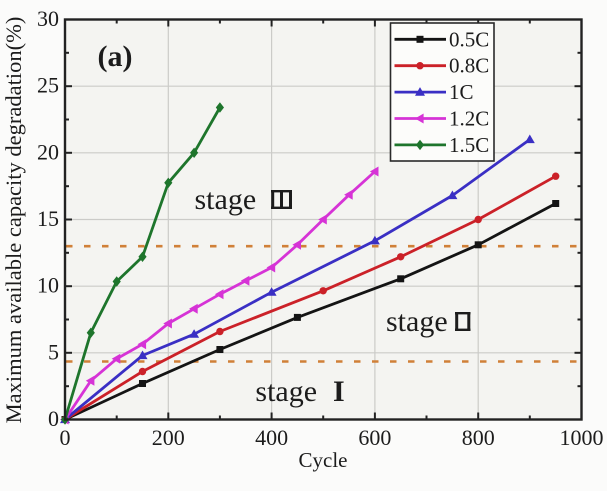  What do you see at coordinates (48, 85) in the screenshot?
I see `svg-text: 25` at bounding box center [48, 85].